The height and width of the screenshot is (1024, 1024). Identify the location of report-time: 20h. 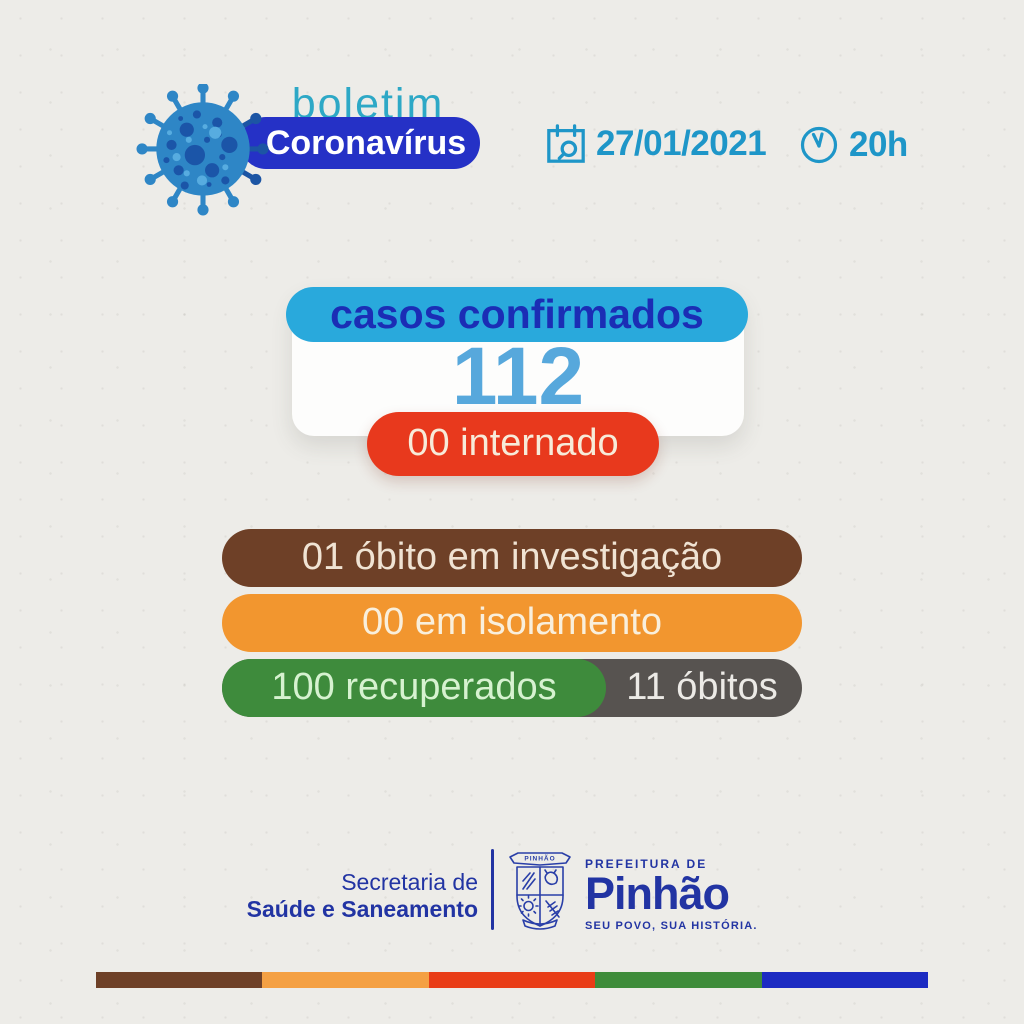
(853, 145).